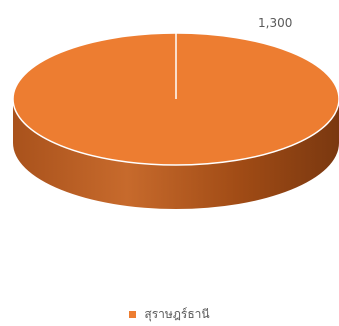 The image size is (339, 326). I want to click on legend: สุราษฎร์ธานี, so click(169, 314).